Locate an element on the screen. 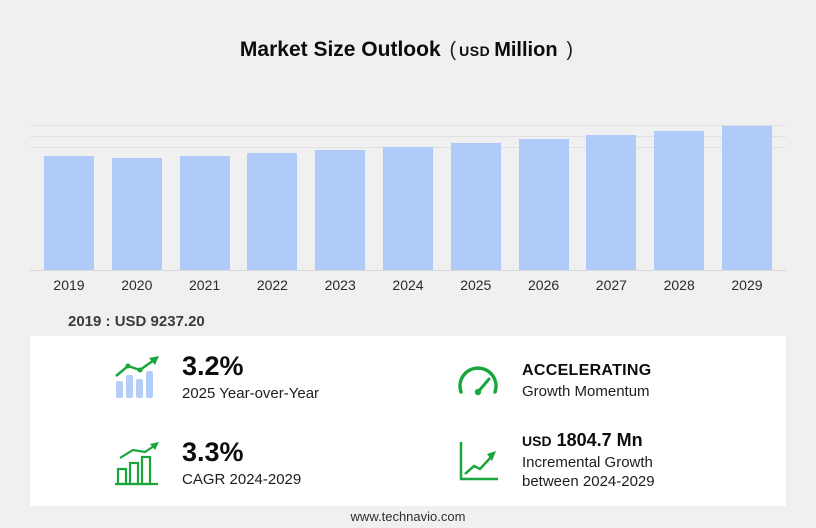  chart-growth-icon is located at coordinates (138, 464).